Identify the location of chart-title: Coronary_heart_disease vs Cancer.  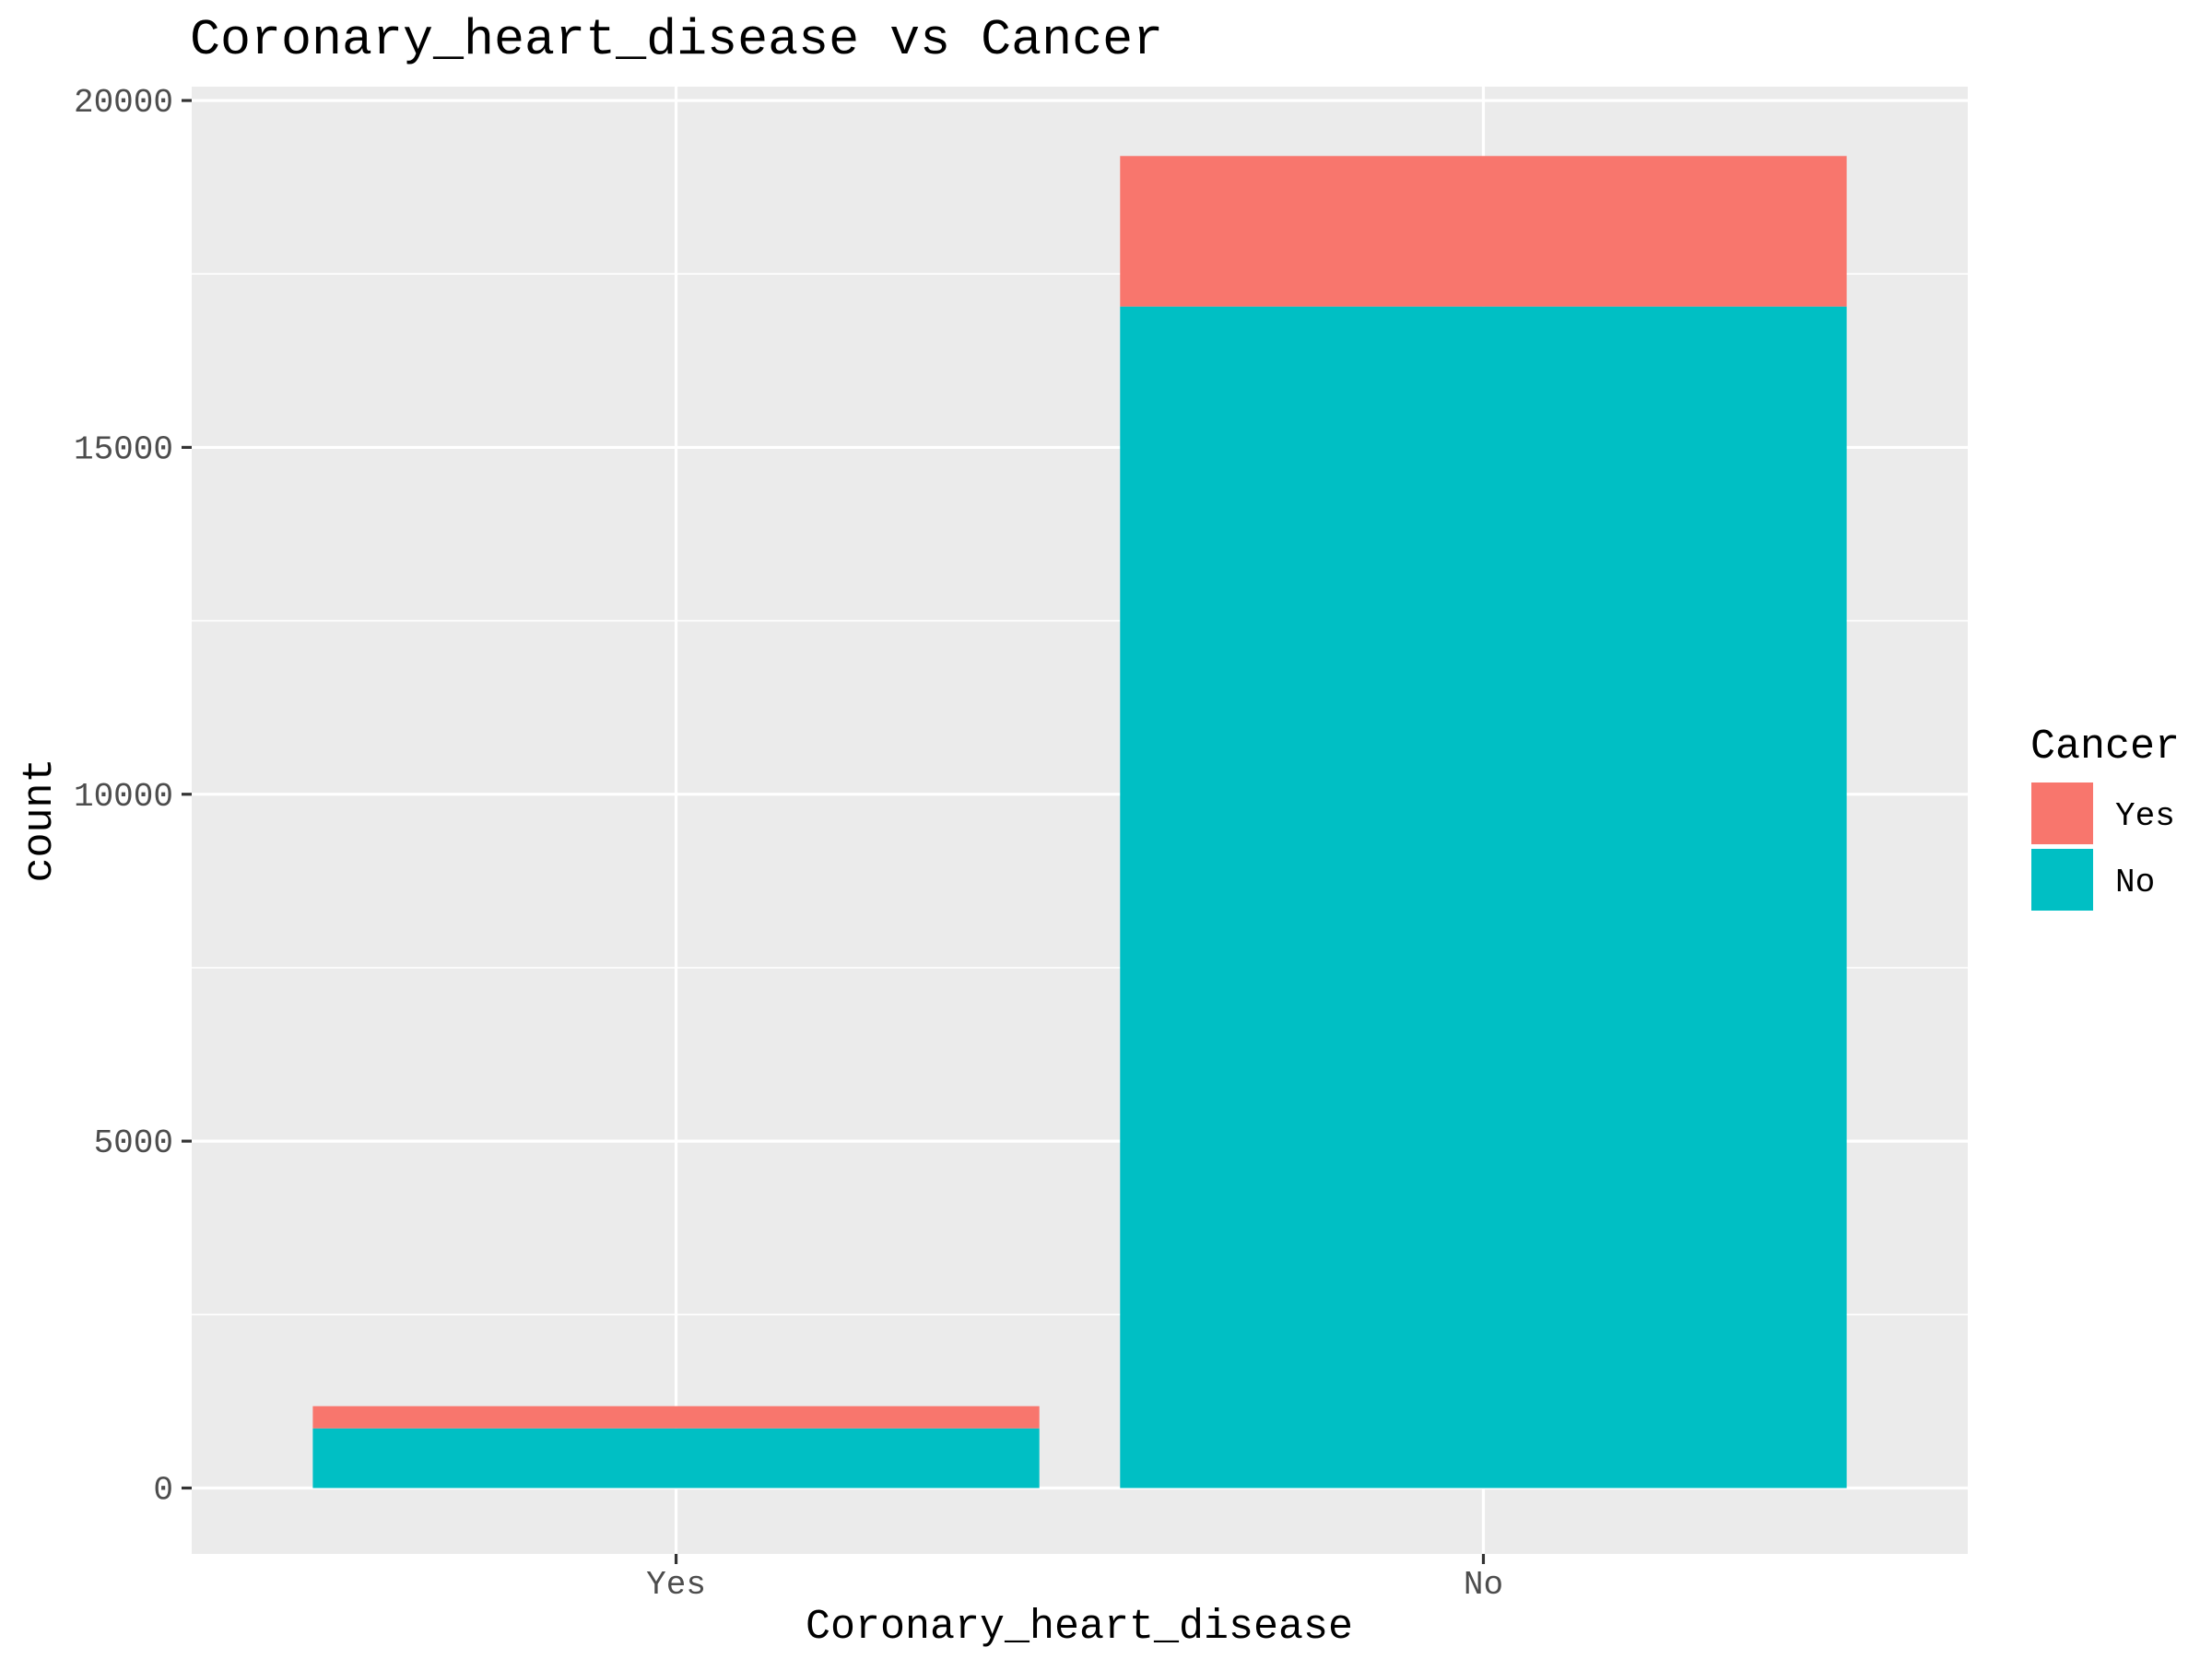
(676, 40).